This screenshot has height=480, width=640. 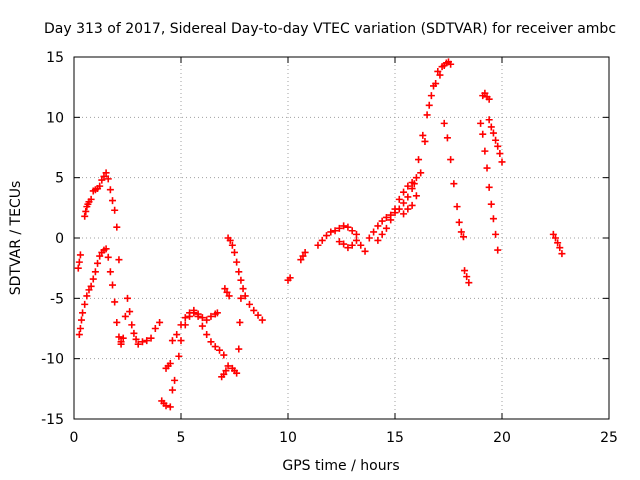 I want to click on series-s16, so click(x=352, y=245).